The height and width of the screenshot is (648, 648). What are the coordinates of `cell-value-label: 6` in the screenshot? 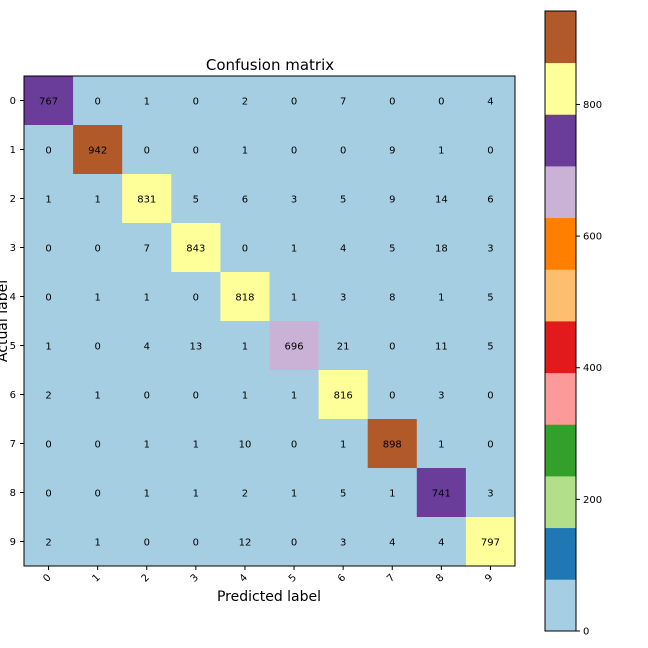 It's located at (490, 200).